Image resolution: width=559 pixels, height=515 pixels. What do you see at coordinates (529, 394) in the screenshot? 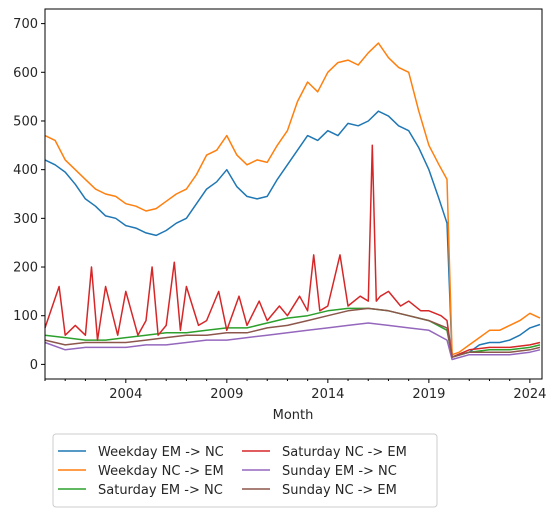
I see `x-tick-label: 2024` at bounding box center [529, 394].